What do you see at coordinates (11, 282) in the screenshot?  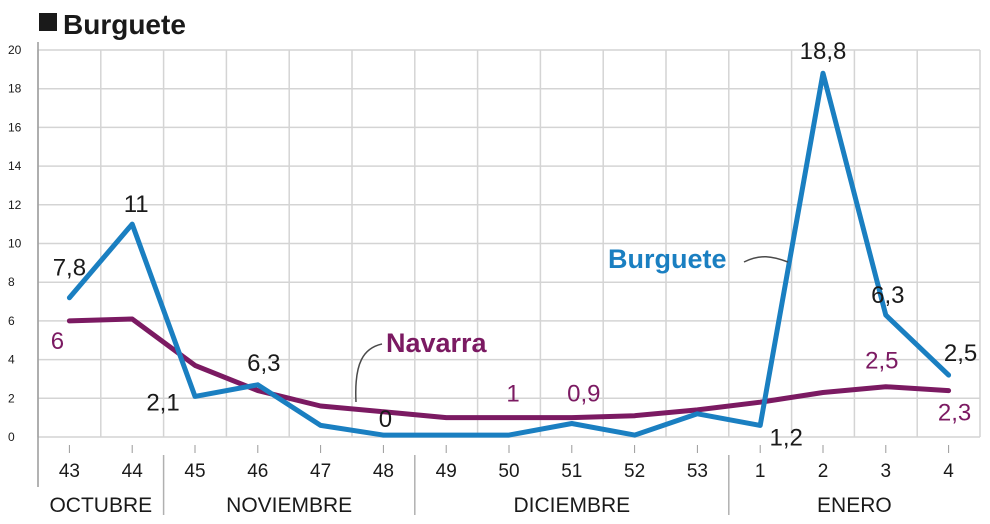 I see `y-tick-label: 8` at bounding box center [11, 282].